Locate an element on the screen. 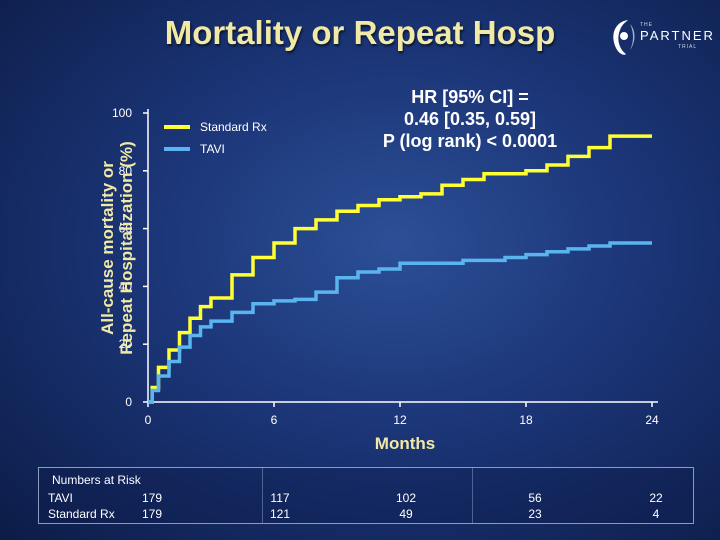  x-tick-label: 24 is located at coordinates (652, 420).